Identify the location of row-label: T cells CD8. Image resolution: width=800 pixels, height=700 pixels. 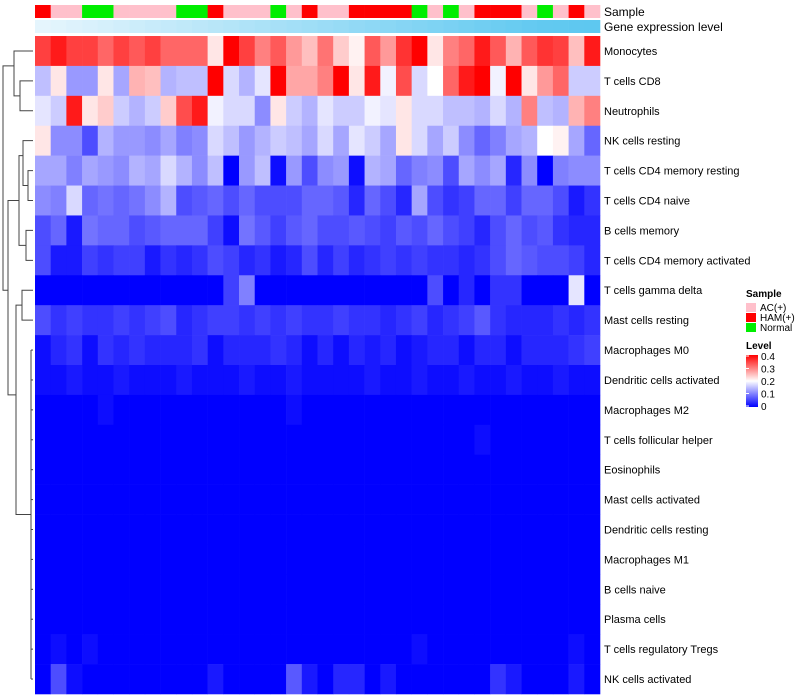
(632, 82).